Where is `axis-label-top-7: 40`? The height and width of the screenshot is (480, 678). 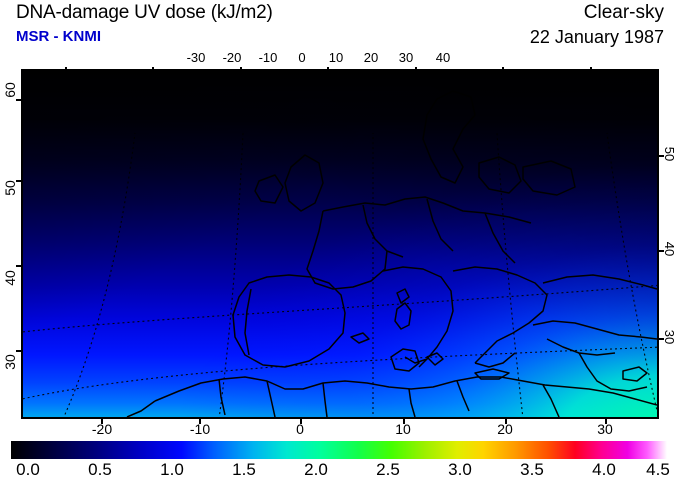
axis-label-top-7: 40 is located at coordinates (443, 57).